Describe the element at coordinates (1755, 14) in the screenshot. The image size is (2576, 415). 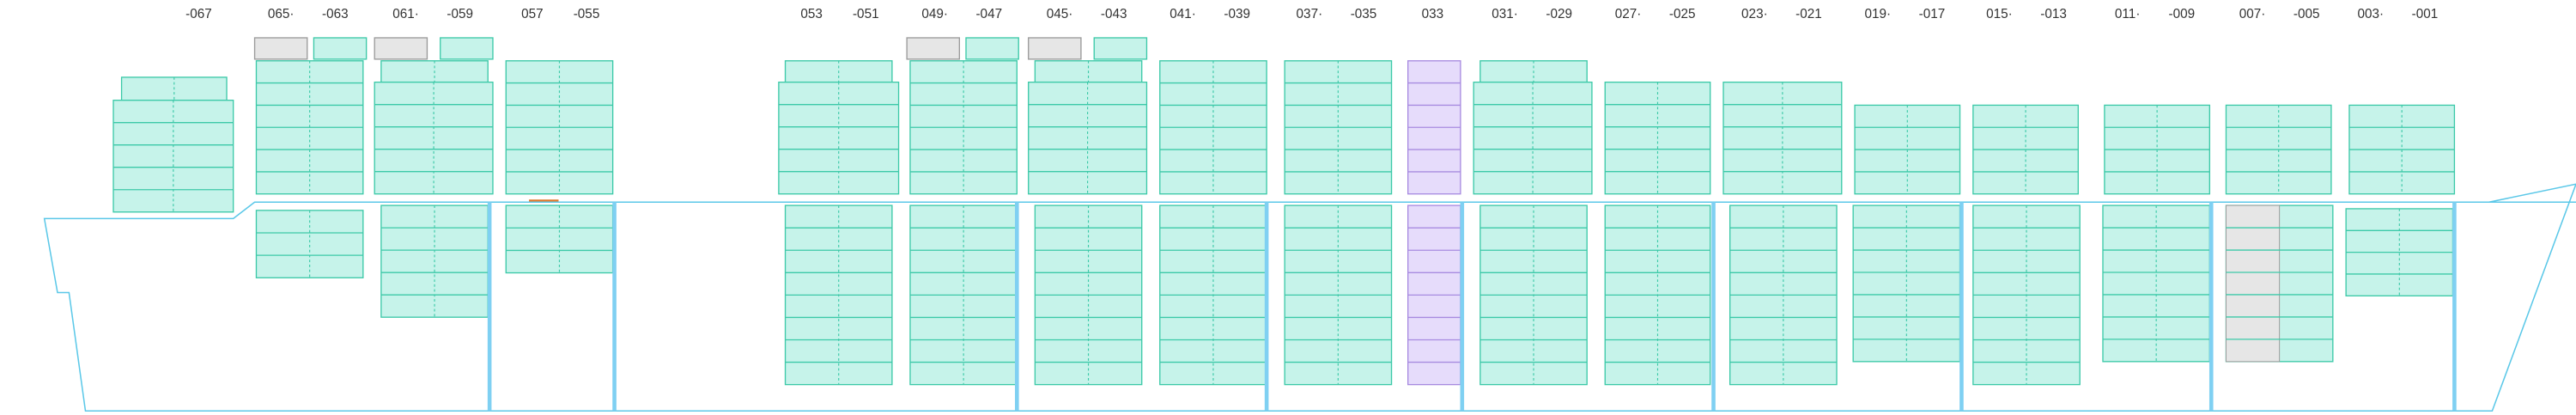
I see `bay-label: 023·` at that location.